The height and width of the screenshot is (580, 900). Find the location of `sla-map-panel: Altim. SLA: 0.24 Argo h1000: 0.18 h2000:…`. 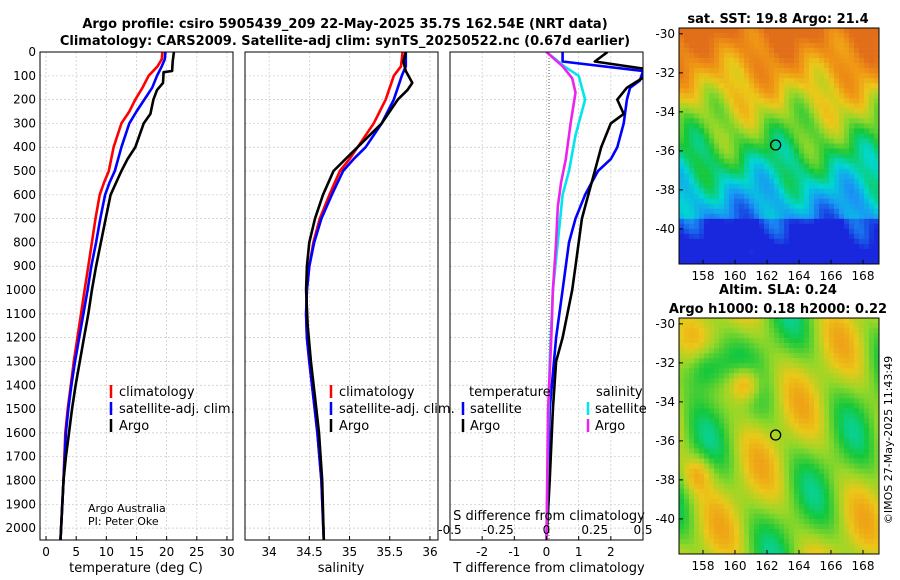

sla-map-panel: Altim. SLA: 0.24 Argo h1000: 0.18 h2000:… is located at coordinates (771, 428).